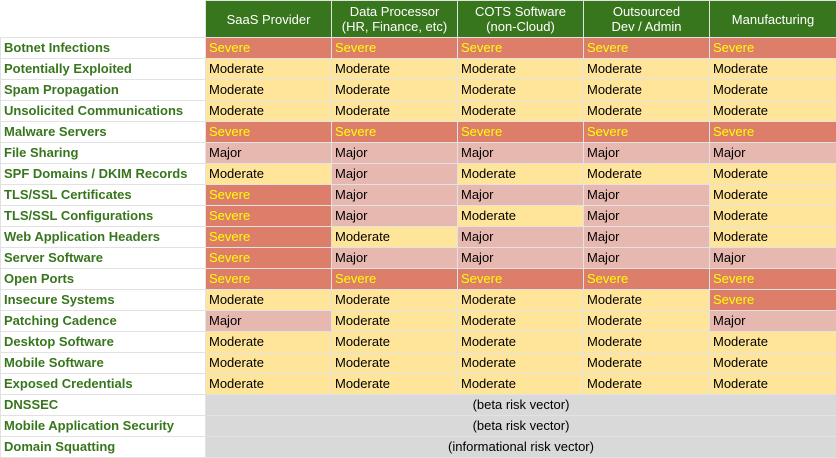  Describe the element at coordinates (103, 132) in the screenshot. I see `row-label: Malware Servers` at that location.